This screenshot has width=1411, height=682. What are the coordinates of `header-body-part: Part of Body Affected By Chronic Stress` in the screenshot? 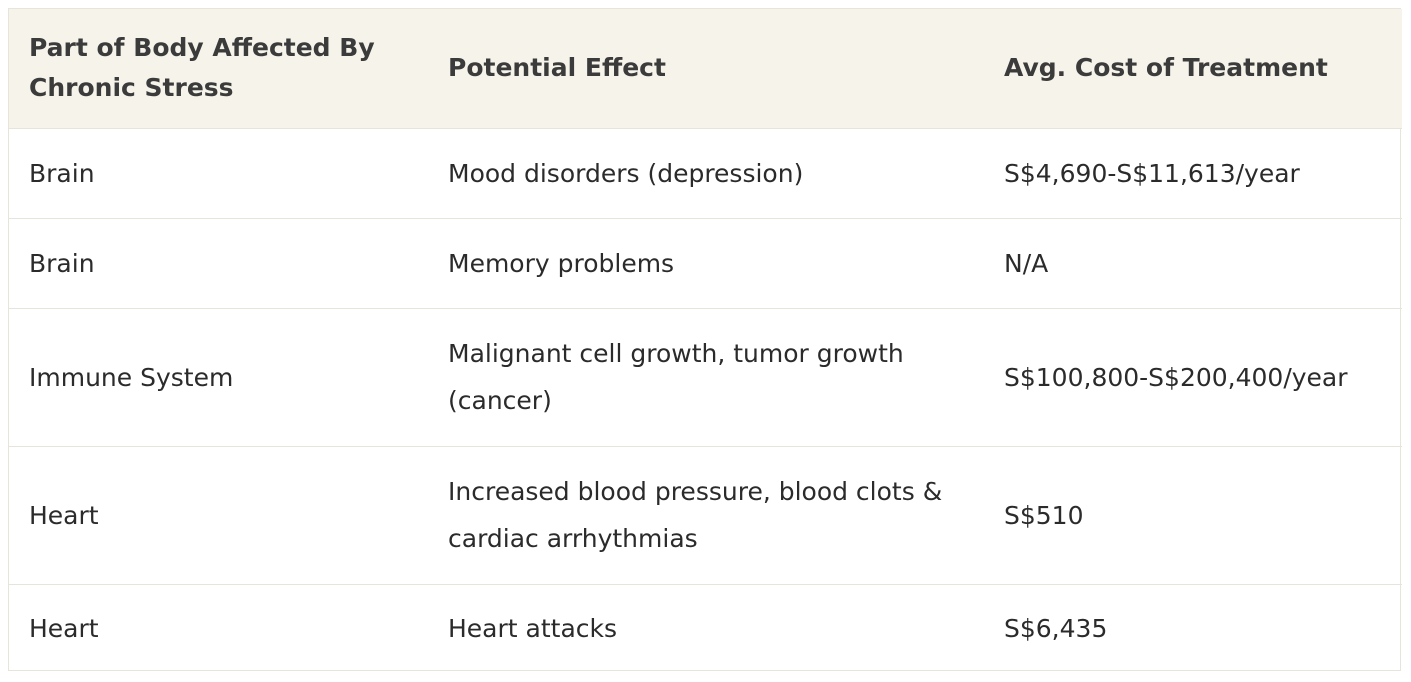 It's located at (202, 68).